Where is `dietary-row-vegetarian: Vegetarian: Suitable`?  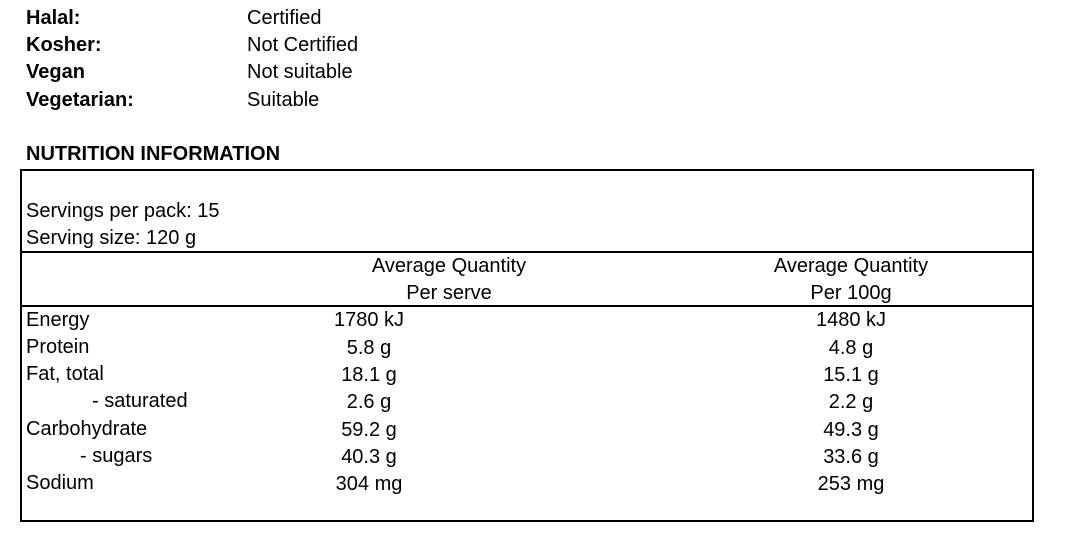 dietary-row-vegetarian: Vegetarian: Suitable is located at coordinates (326, 100).